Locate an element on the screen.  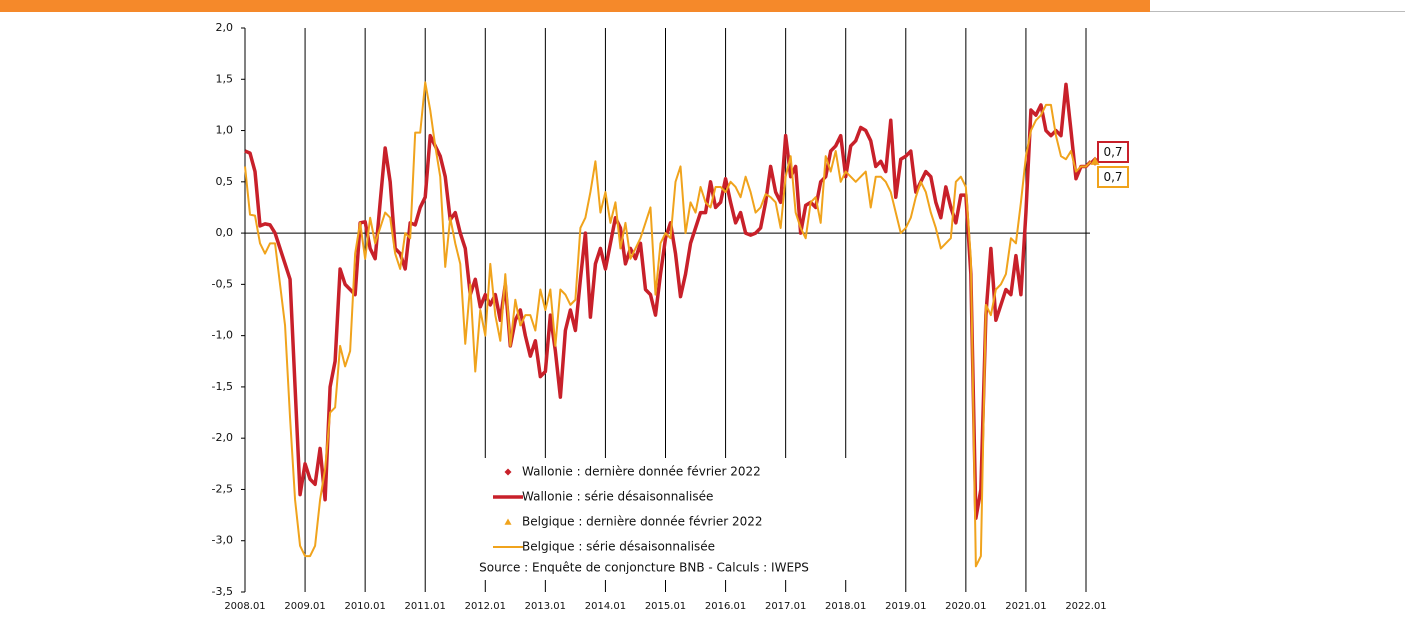
marker-diamond is located at coordinates (508, 472).